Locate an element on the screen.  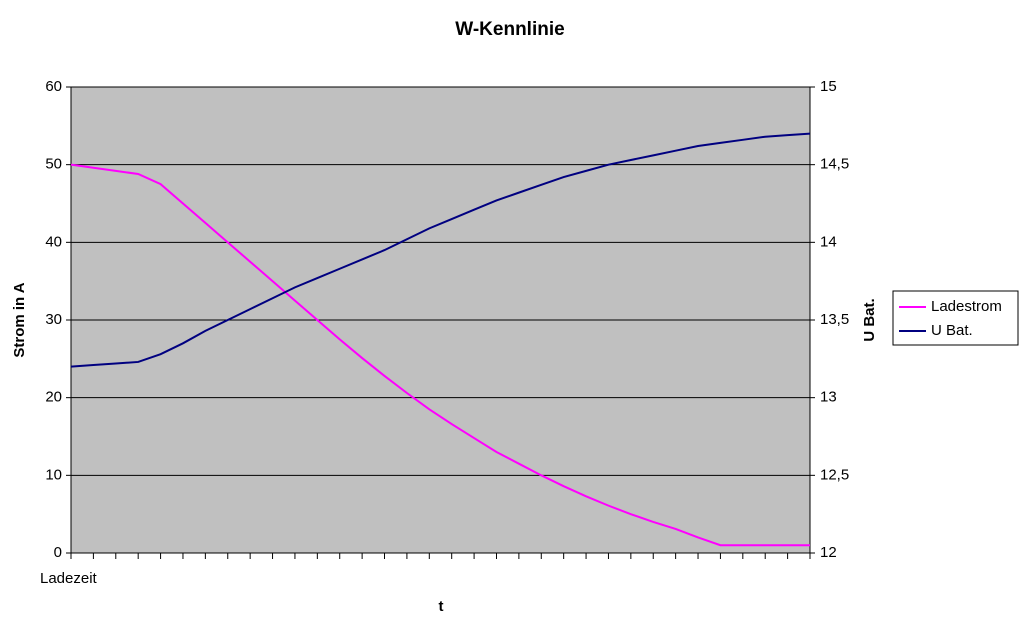
y2-axis-label: U Bat. is located at coordinates (869, 319).